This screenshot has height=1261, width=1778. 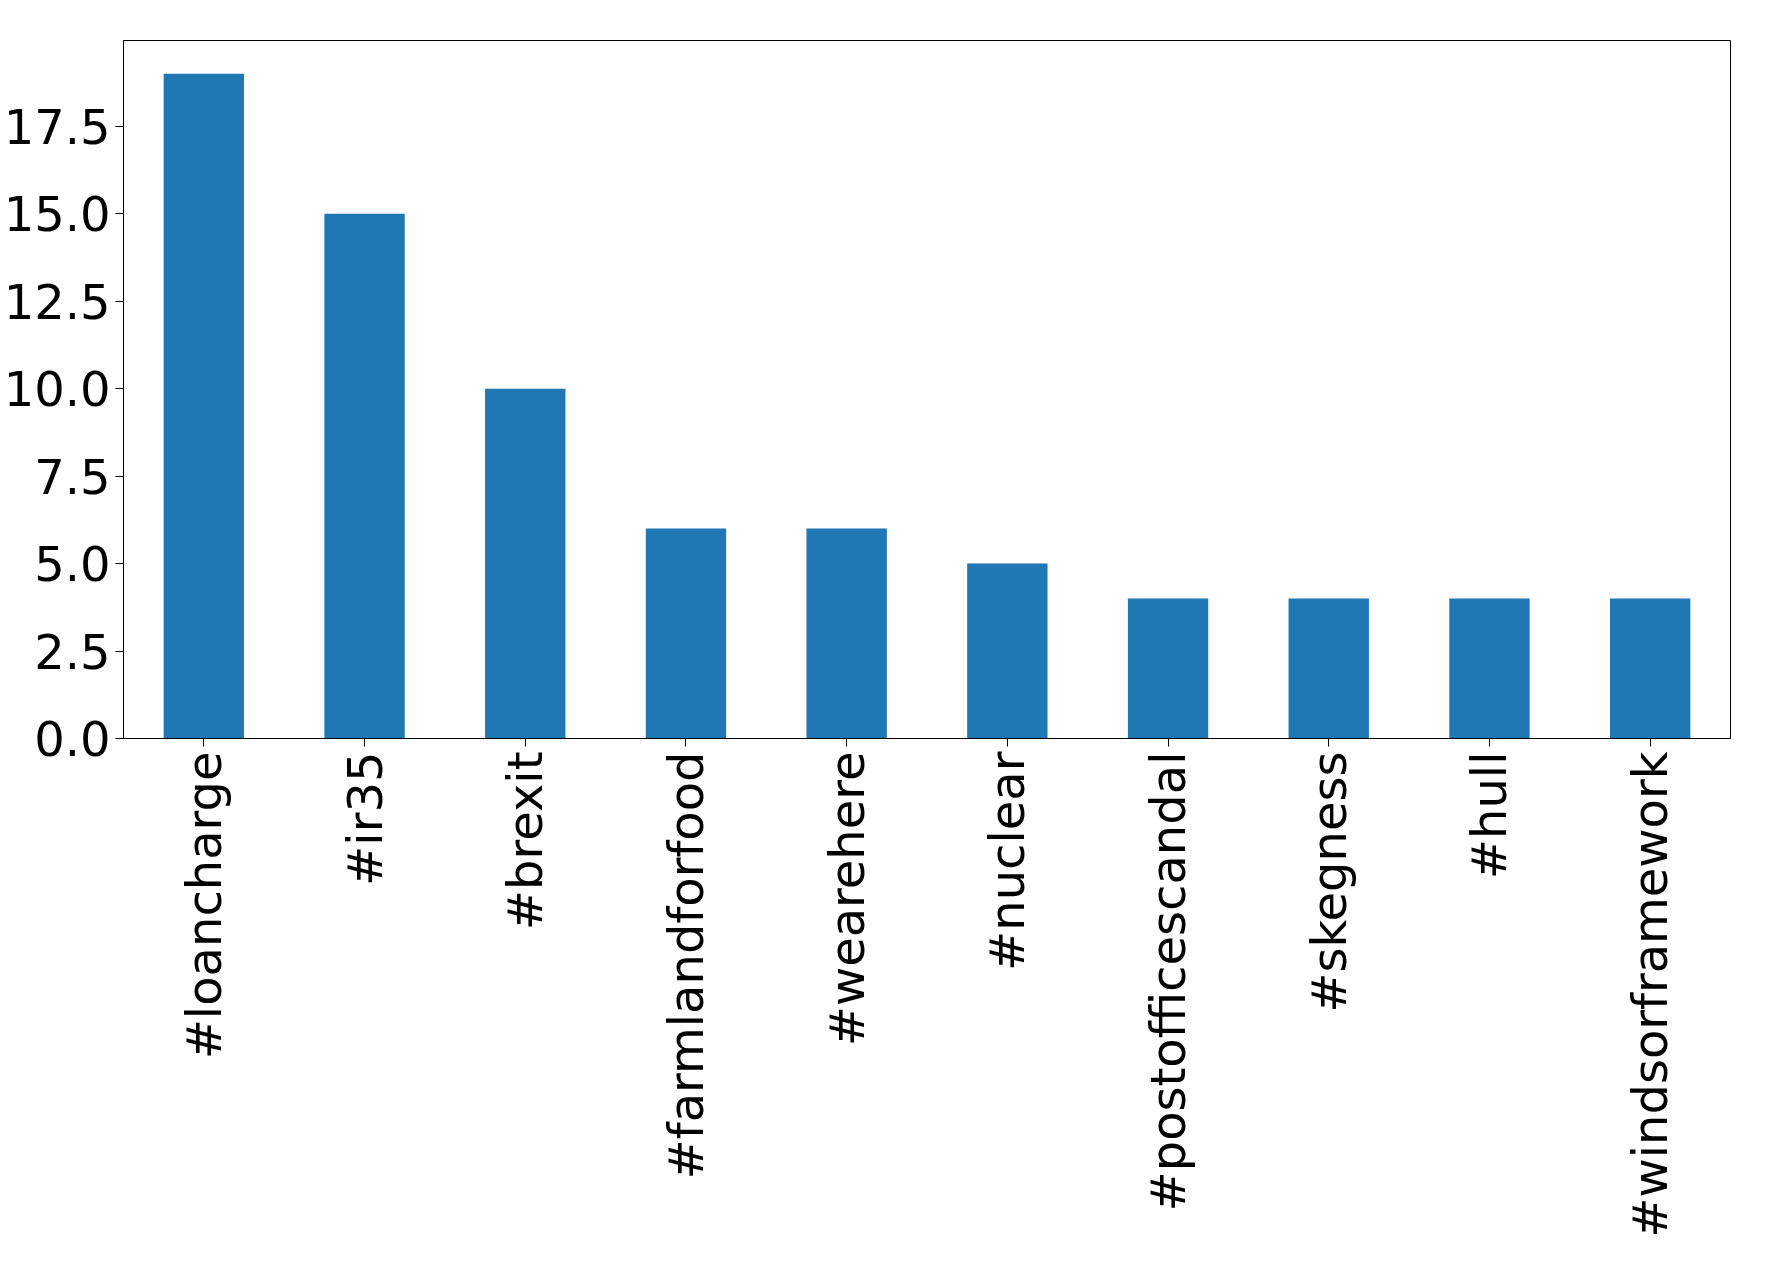 I want to click on x-tick-label: #ir35, so click(x=364, y=818).